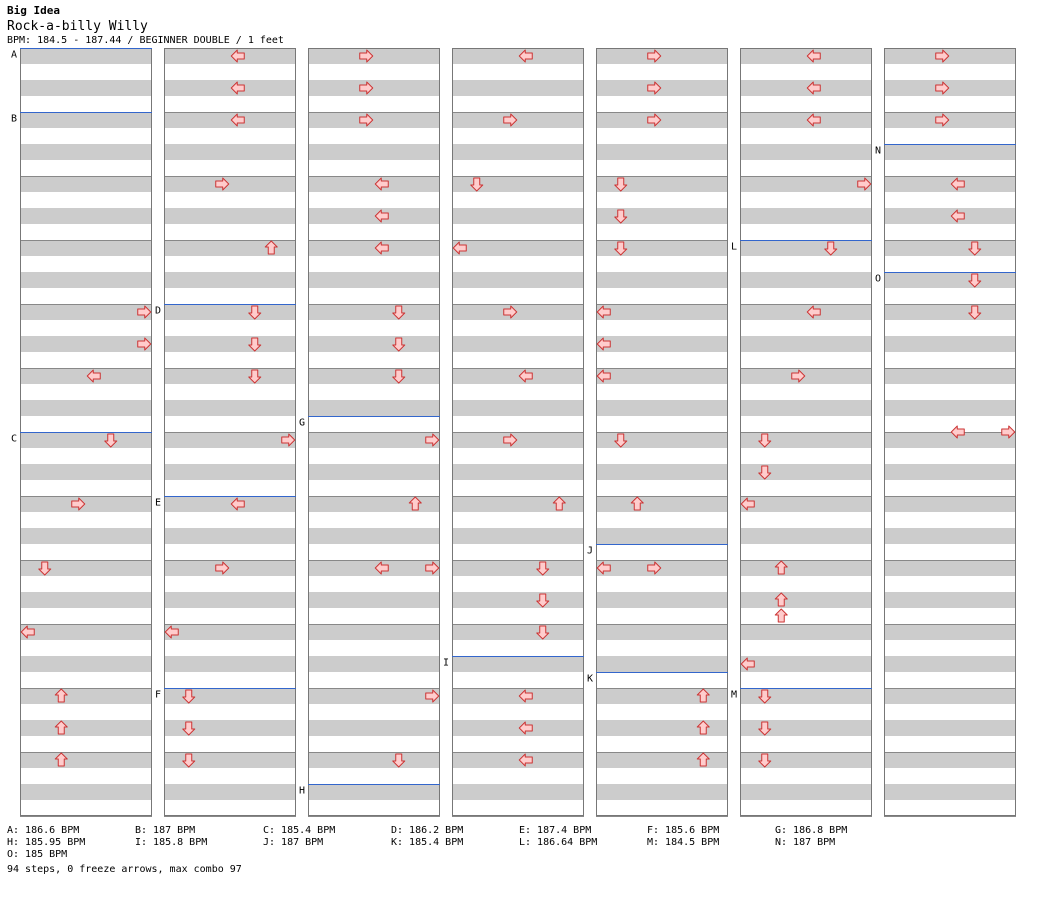  What do you see at coordinates (302, 791) in the screenshot?
I see `bpm-change-label: H` at bounding box center [302, 791].